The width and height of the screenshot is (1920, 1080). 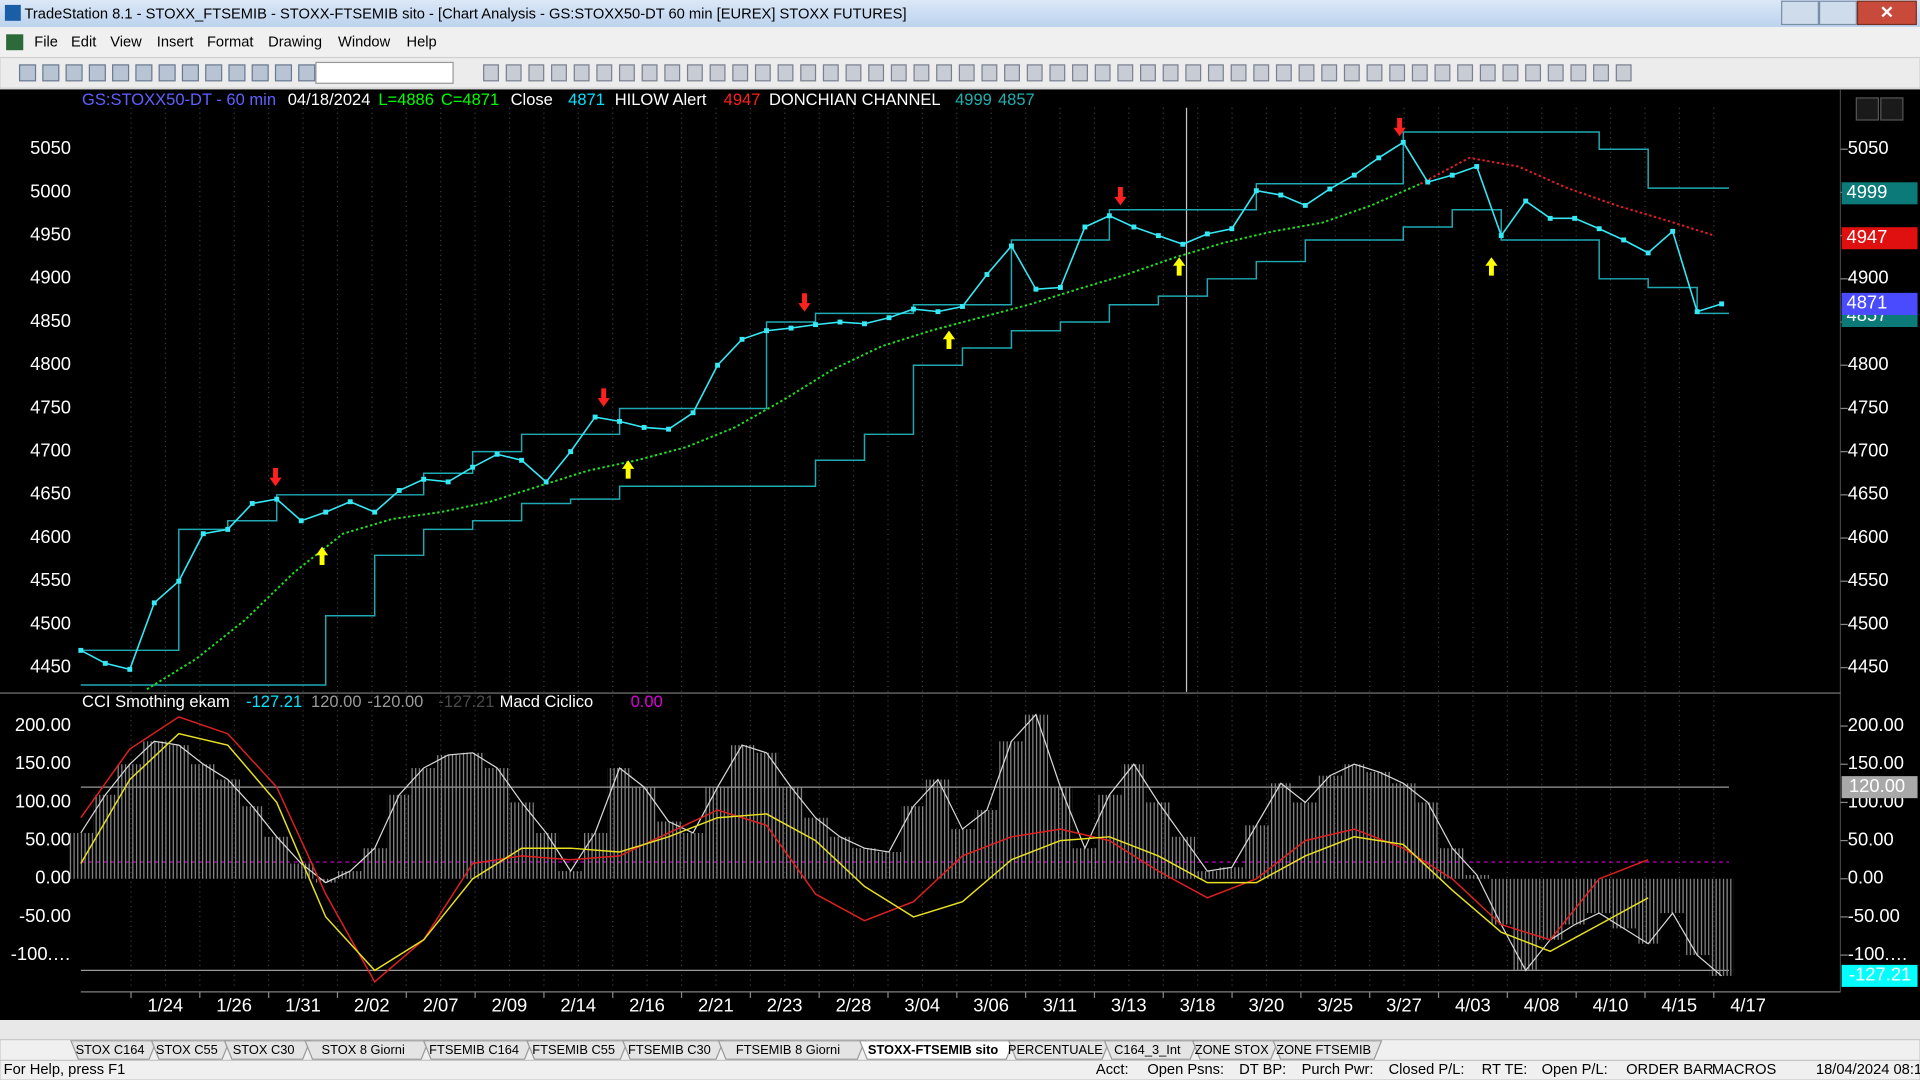 I want to click on menu-item: File, so click(x=46, y=43).